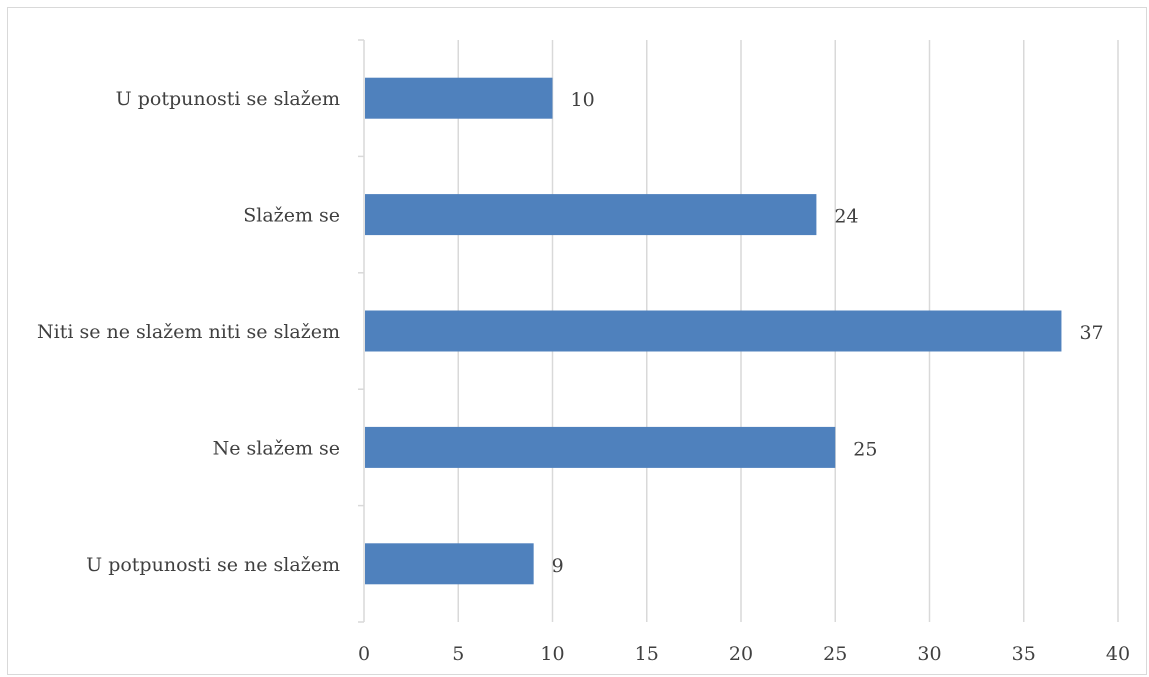 This screenshot has height=677, width=1149. What do you see at coordinates (929, 654) in the screenshot?
I see `x-tick-label: 30` at bounding box center [929, 654].